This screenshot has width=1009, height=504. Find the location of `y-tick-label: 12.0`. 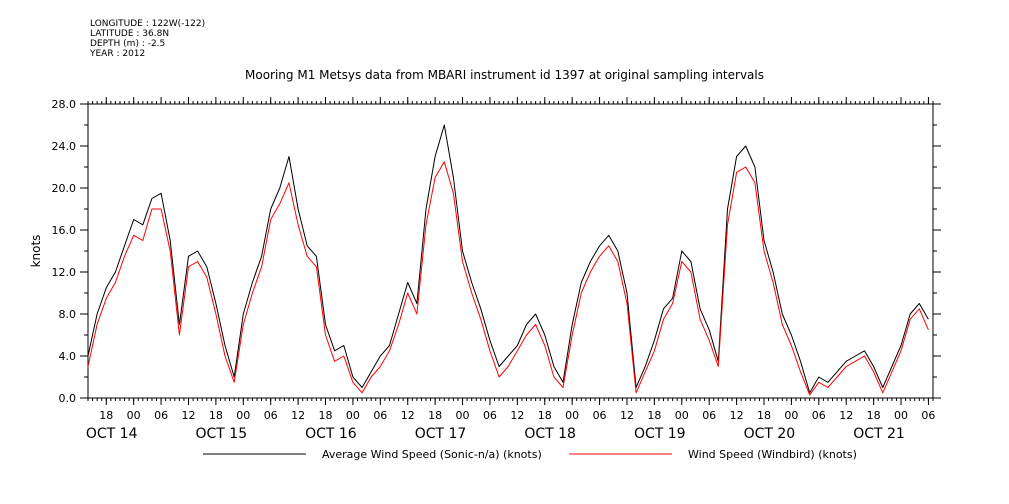

y-tick-label: 12.0 is located at coordinates (64, 272).